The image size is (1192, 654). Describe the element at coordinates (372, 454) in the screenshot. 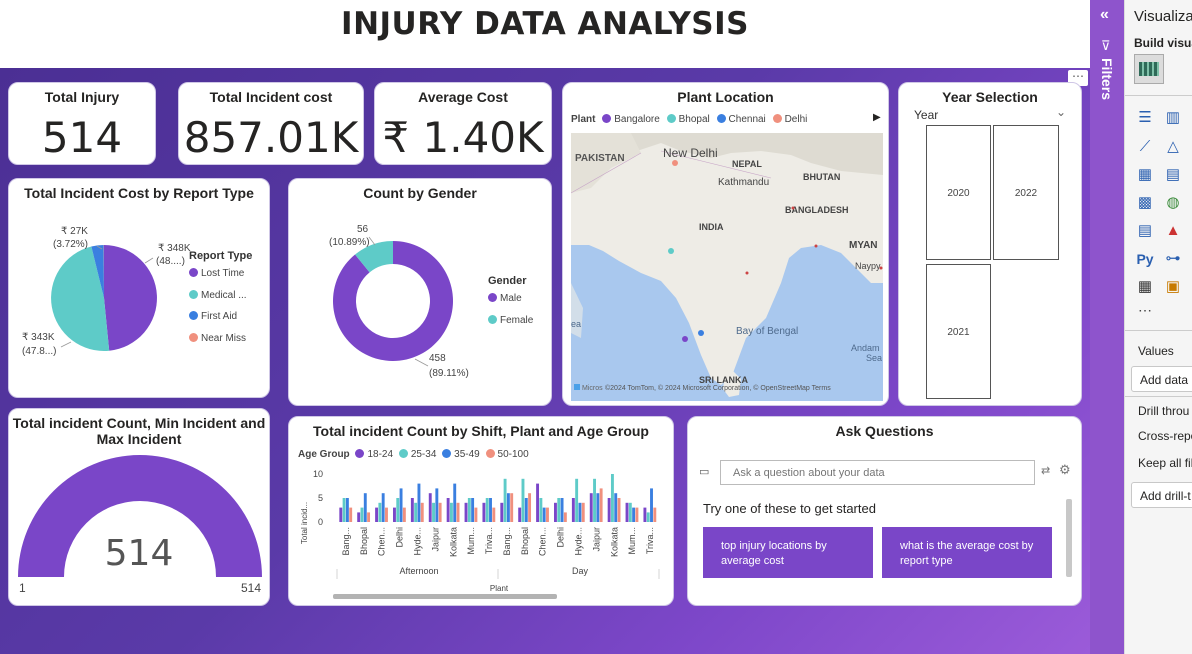

I see `legend-item: 18-24` at that location.